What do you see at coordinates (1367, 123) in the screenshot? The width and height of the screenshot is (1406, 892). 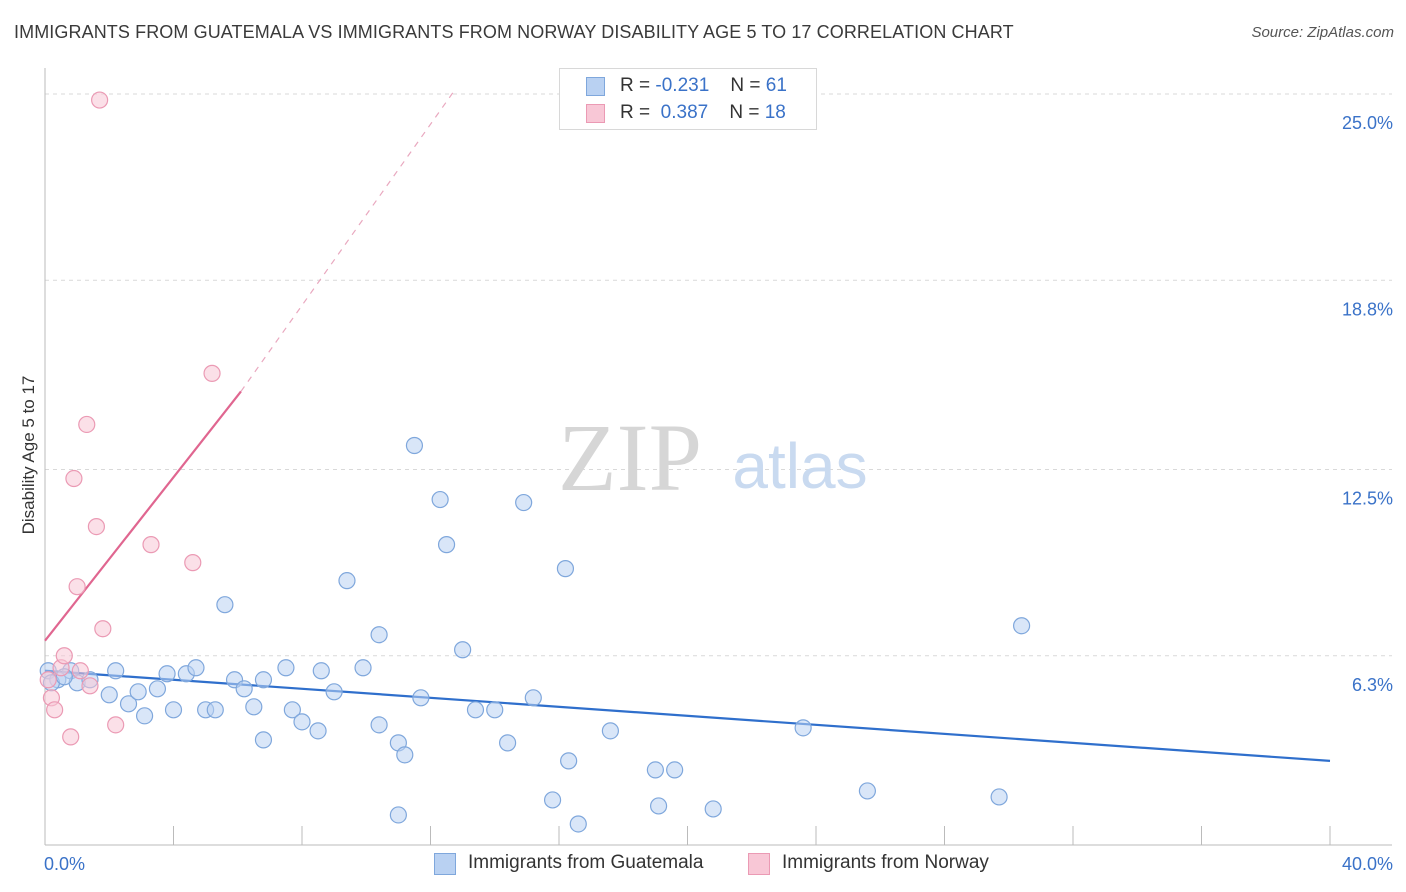 I see `y-tick-label: 25.0%` at bounding box center [1367, 123].